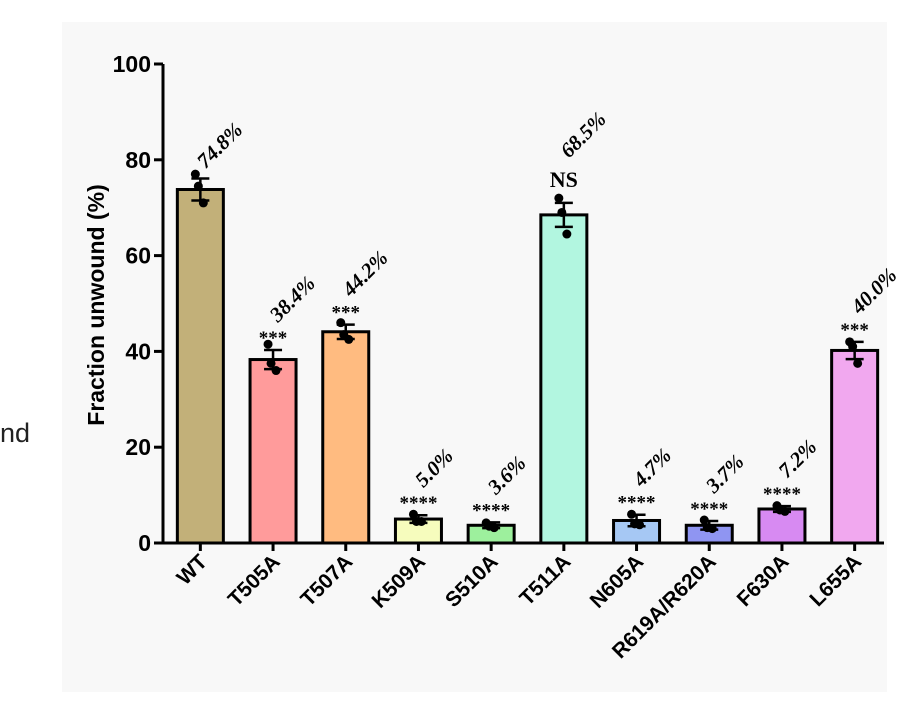 The width and height of the screenshot is (897, 702). What do you see at coordinates (15, 433) in the screenshot?
I see `cropped-side-text: nd` at bounding box center [15, 433].